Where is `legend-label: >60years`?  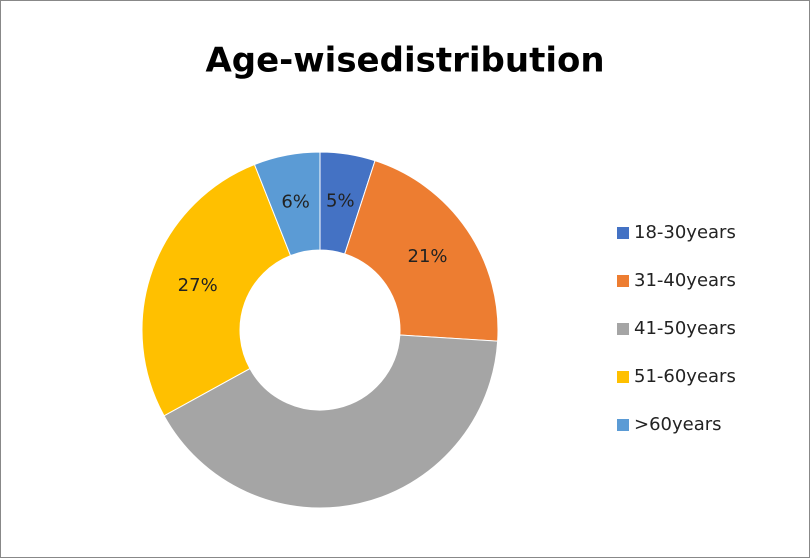 legend-label: >60years is located at coordinates (678, 424).